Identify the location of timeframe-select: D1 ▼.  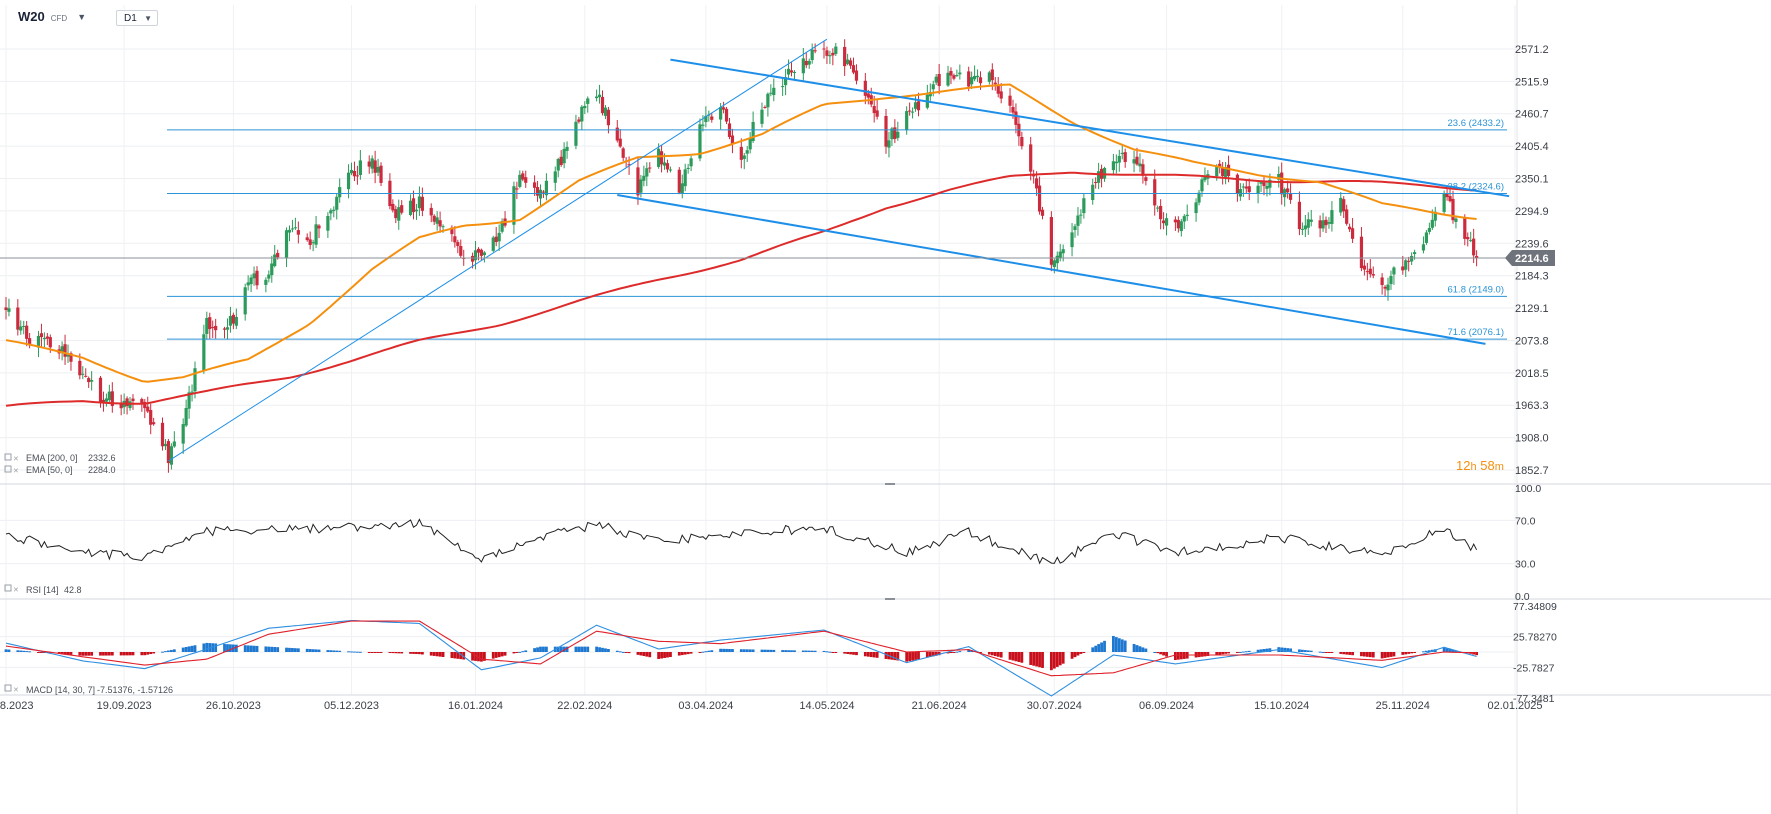
(137, 18).